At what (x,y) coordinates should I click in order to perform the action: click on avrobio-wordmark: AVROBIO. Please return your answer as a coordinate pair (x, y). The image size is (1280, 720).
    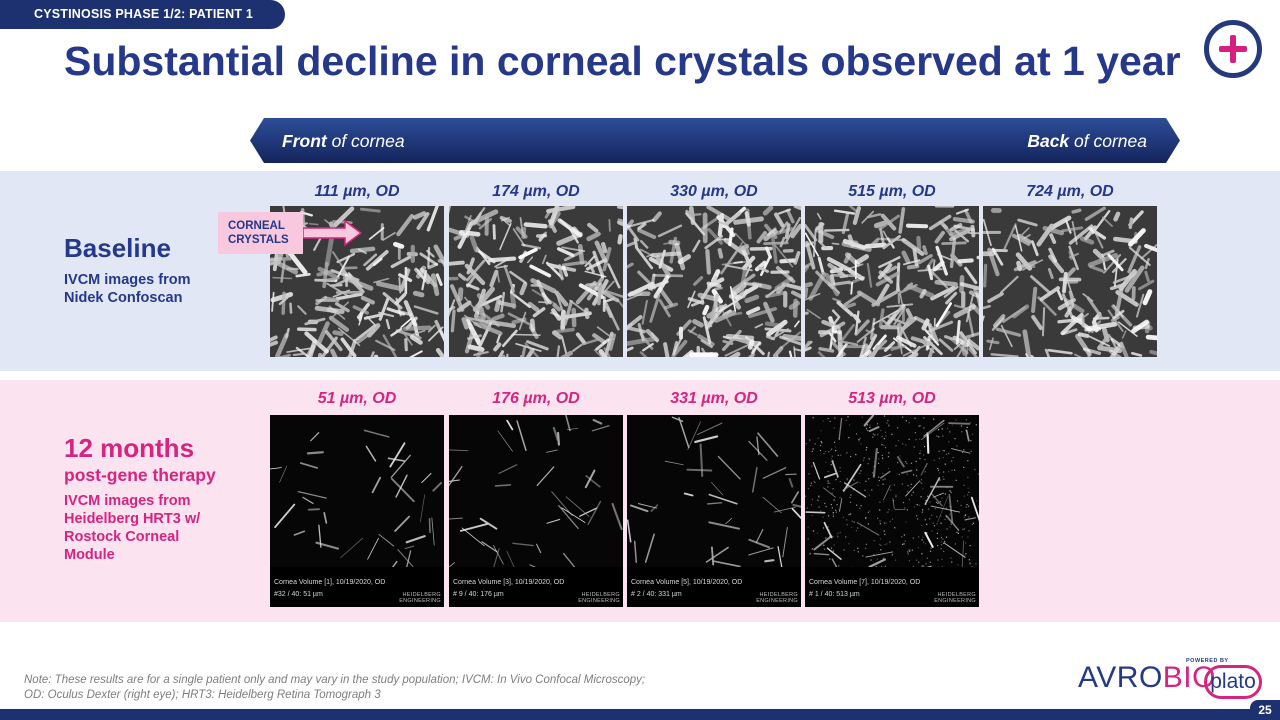
    Looking at the image, I should click on (1147, 677).